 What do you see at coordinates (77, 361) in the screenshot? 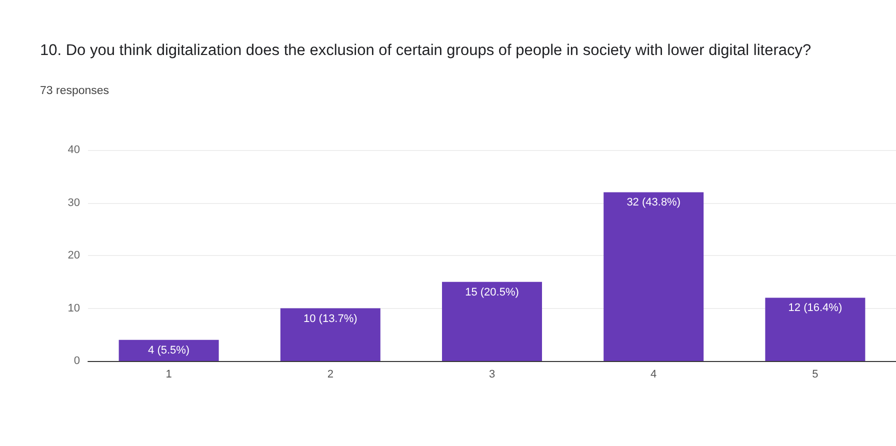
I see `y-tick-label: 0` at bounding box center [77, 361].